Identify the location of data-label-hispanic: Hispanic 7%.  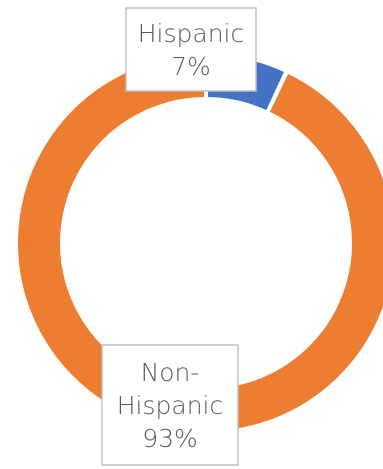
(191, 49).